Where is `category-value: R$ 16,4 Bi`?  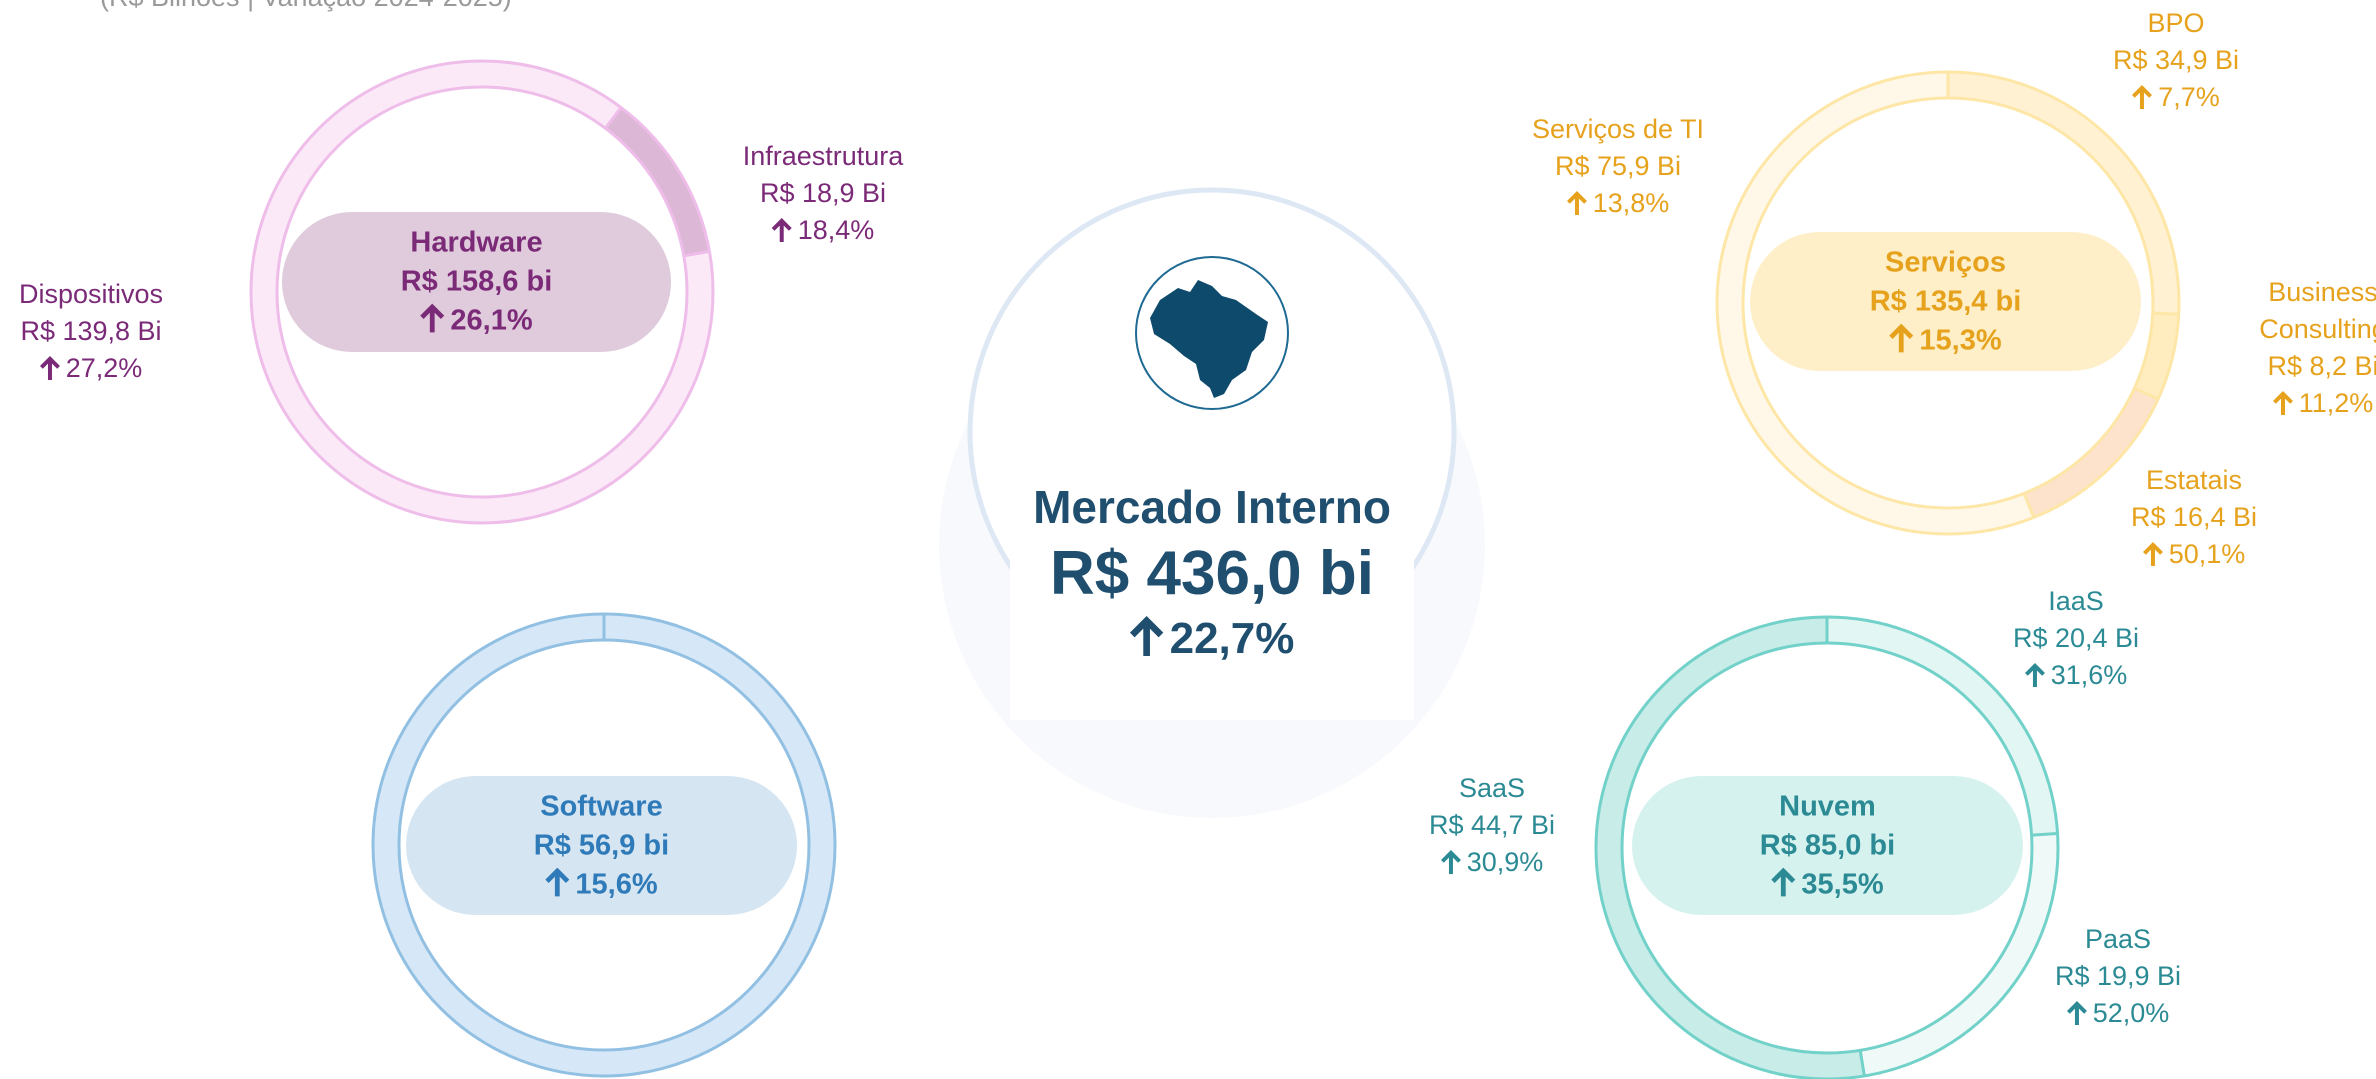
category-value: R$ 16,4 Bi is located at coordinates (2194, 517).